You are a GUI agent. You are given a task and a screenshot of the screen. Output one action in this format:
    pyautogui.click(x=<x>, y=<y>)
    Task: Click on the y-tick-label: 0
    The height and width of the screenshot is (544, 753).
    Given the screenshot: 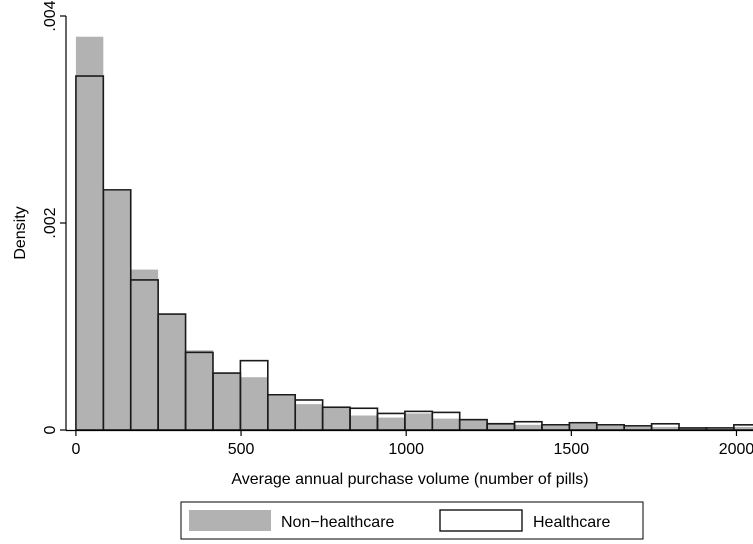 What is the action you would take?
    pyautogui.click(x=50, y=429)
    